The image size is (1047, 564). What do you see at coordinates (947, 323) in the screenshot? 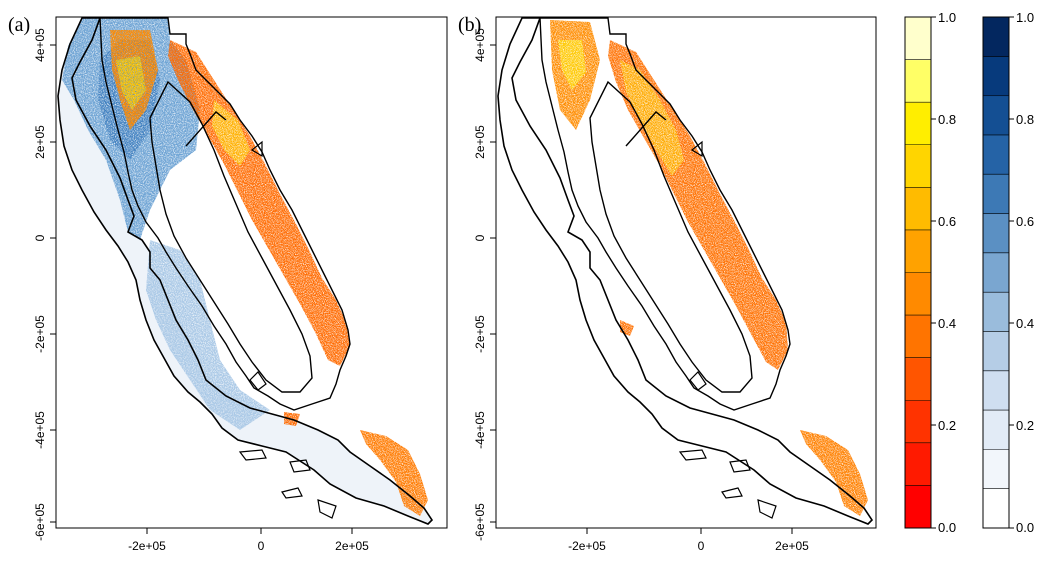
I see `legend-orange-tick: 0.4` at bounding box center [947, 323].